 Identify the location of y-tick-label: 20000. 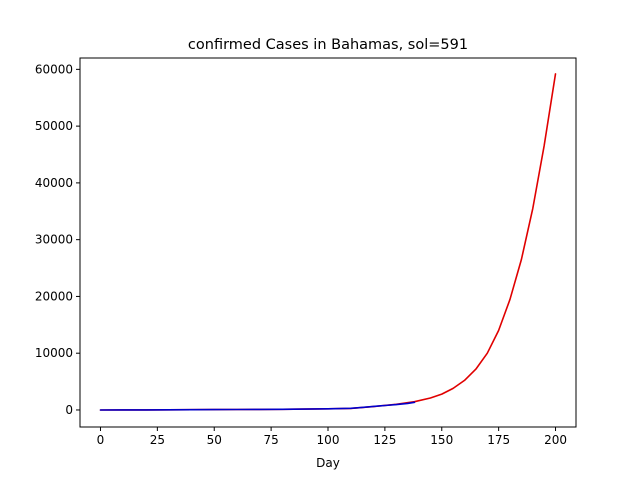
(54, 296).